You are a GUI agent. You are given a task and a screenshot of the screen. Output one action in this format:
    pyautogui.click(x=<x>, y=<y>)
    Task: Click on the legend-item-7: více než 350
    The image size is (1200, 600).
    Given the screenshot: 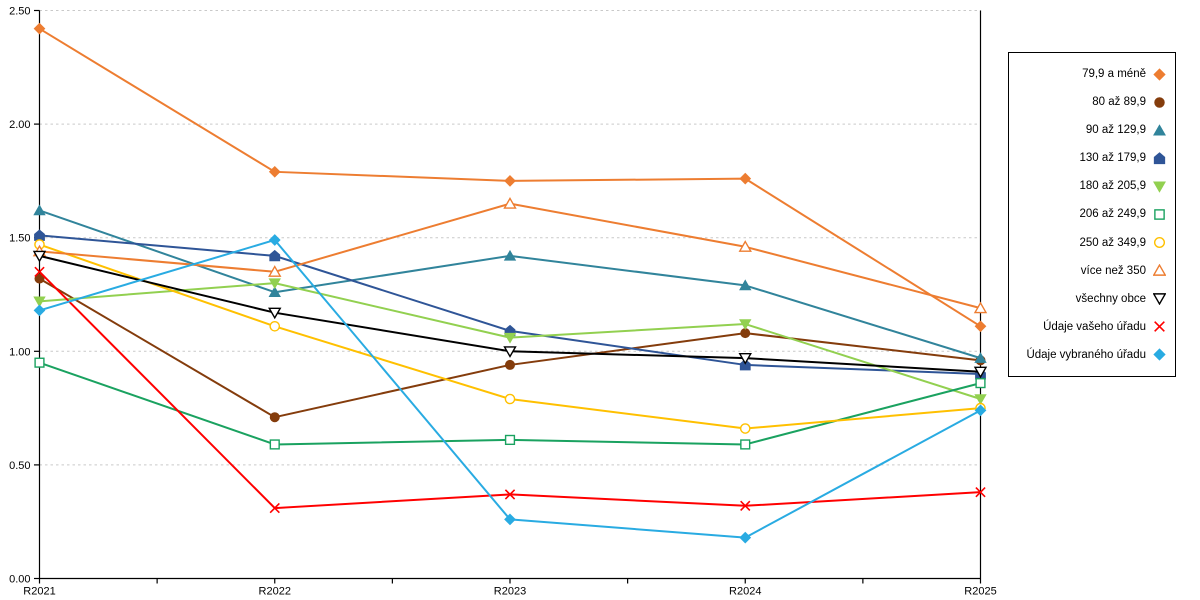 What is the action you would take?
    pyautogui.click(x=1089, y=270)
    